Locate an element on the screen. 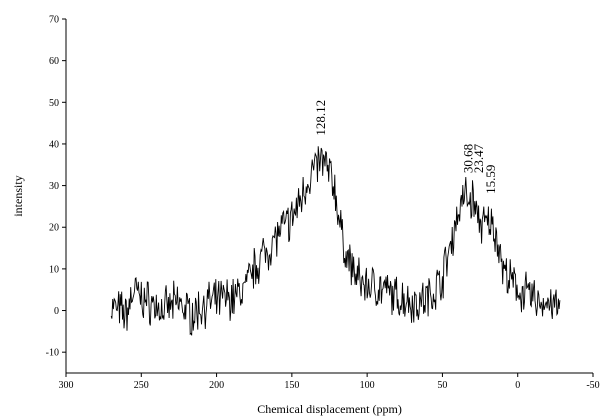 The image size is (601, 417). peak-label: 15.59 is located at coordinates (490, 179).